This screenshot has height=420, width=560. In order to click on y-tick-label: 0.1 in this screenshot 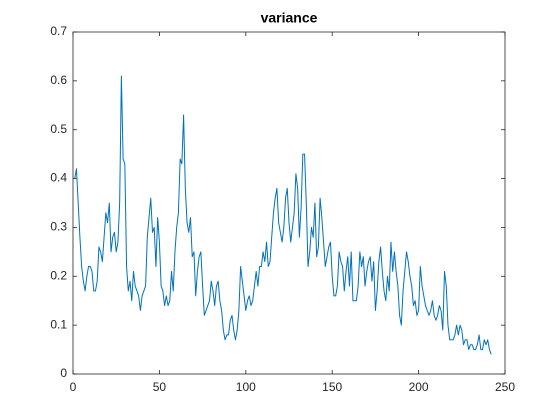, I will do `click(58, 324)`.